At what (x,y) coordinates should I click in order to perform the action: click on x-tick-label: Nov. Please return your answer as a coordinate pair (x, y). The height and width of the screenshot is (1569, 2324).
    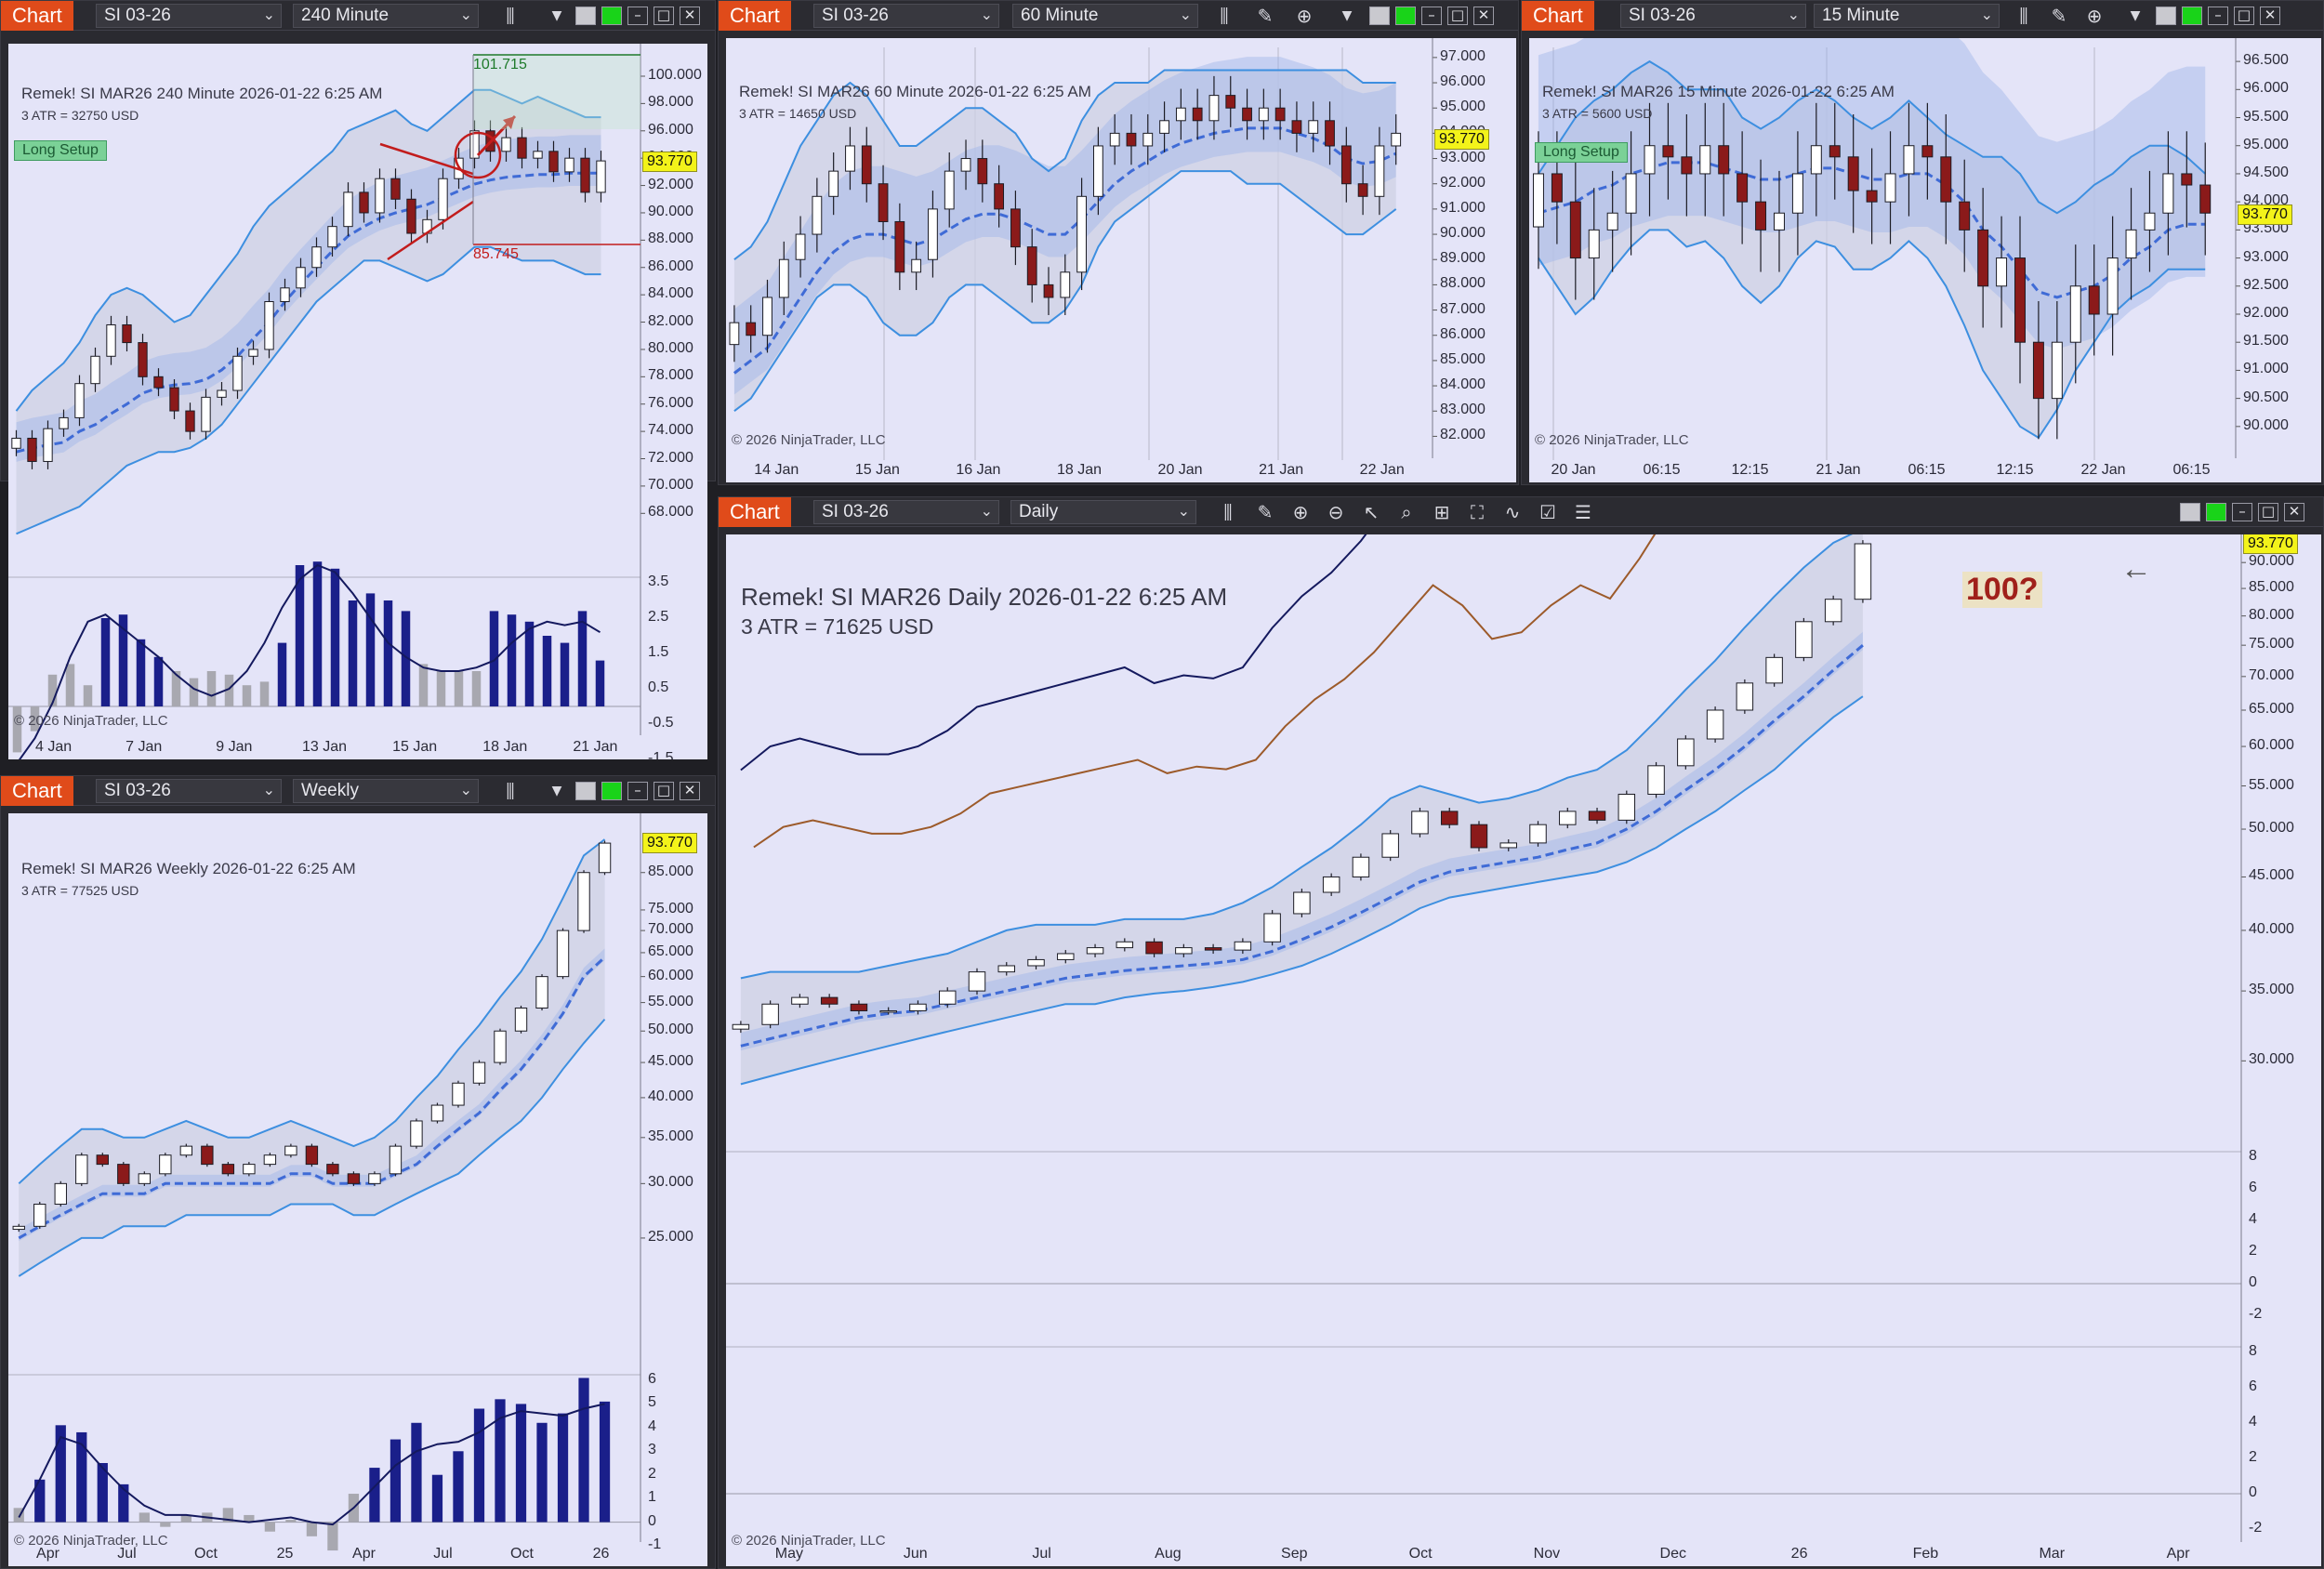
    Looking at the image, I should click on (1547, 1554).